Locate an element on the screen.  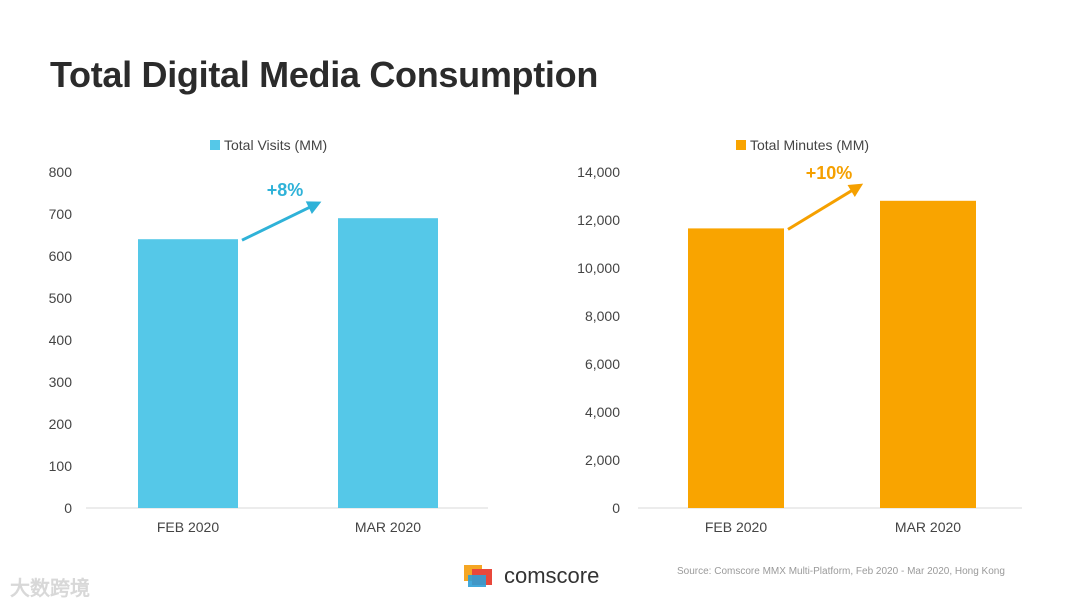
y-tick-label: 200 is located at coordinates (61, 424).